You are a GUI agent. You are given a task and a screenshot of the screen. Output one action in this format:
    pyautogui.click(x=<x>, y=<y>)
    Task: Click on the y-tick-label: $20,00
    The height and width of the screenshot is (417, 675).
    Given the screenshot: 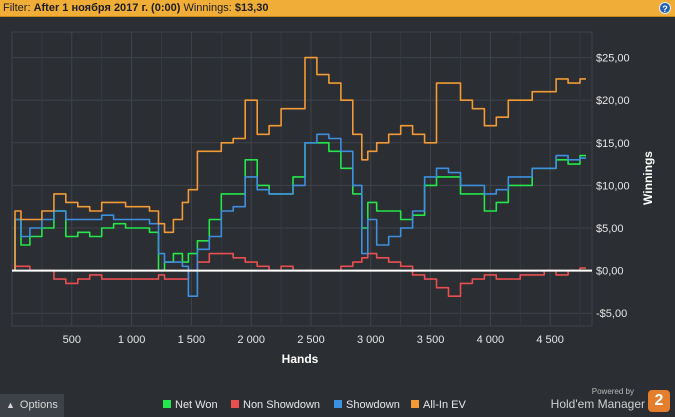 What is the action you would take?
    pyautogui.click(x=613, y=101)
    